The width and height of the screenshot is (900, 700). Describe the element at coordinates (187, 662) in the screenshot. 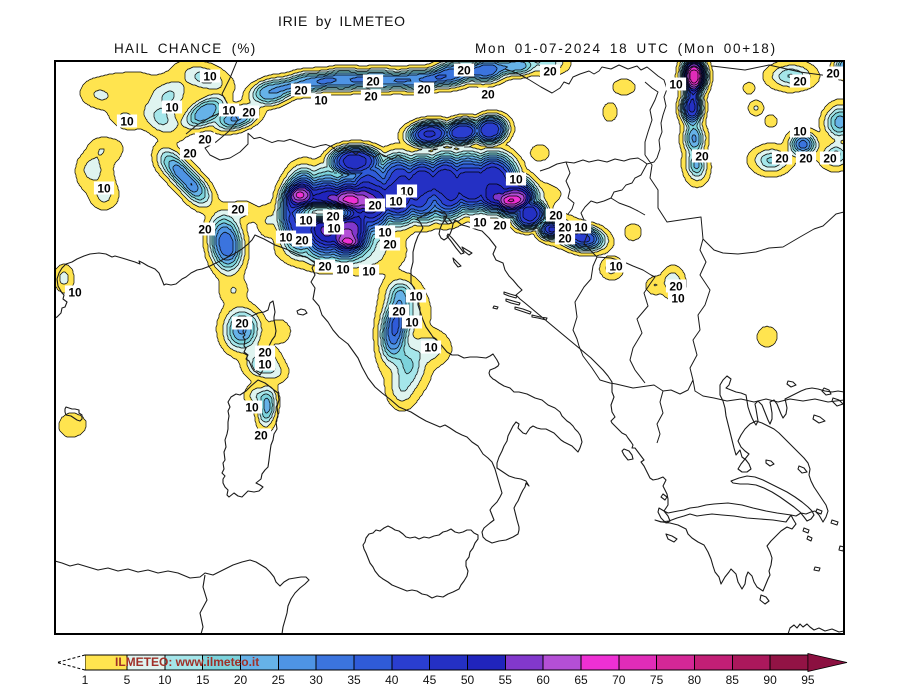

I see `svg-text: ILMETEO: www.ilmeteo.it` at that location.